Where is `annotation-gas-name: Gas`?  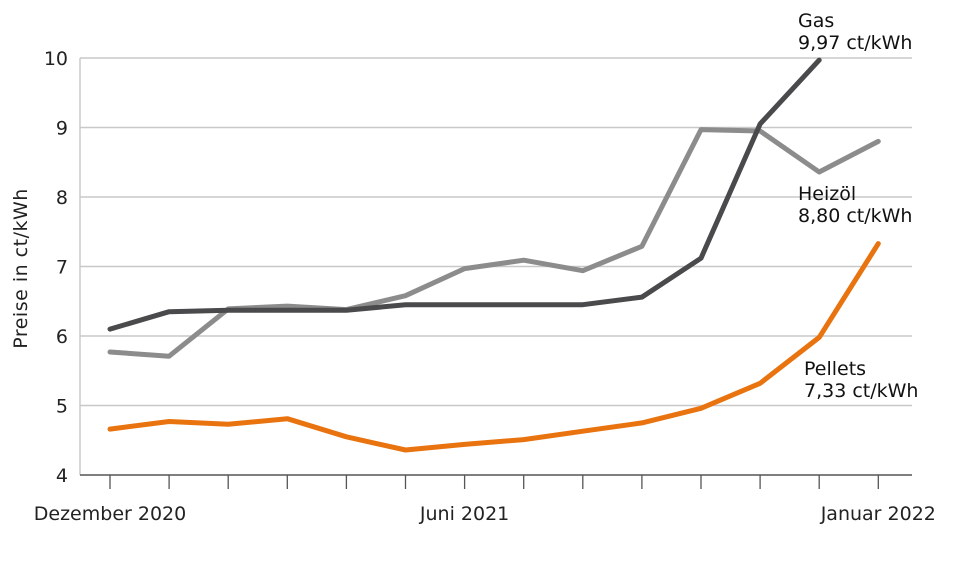
annotation-gas-name: Gas is located at coordinates (816, 21).